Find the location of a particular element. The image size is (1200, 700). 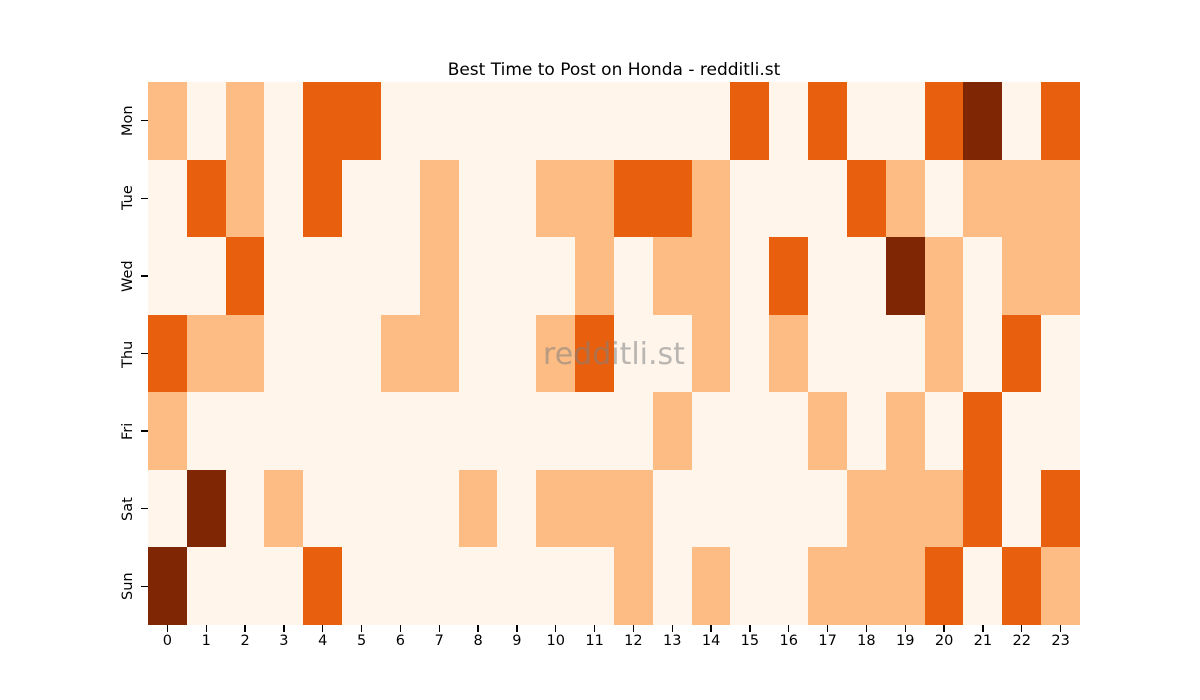

x-tick-label: 9 is located at coordinates (517, 641).